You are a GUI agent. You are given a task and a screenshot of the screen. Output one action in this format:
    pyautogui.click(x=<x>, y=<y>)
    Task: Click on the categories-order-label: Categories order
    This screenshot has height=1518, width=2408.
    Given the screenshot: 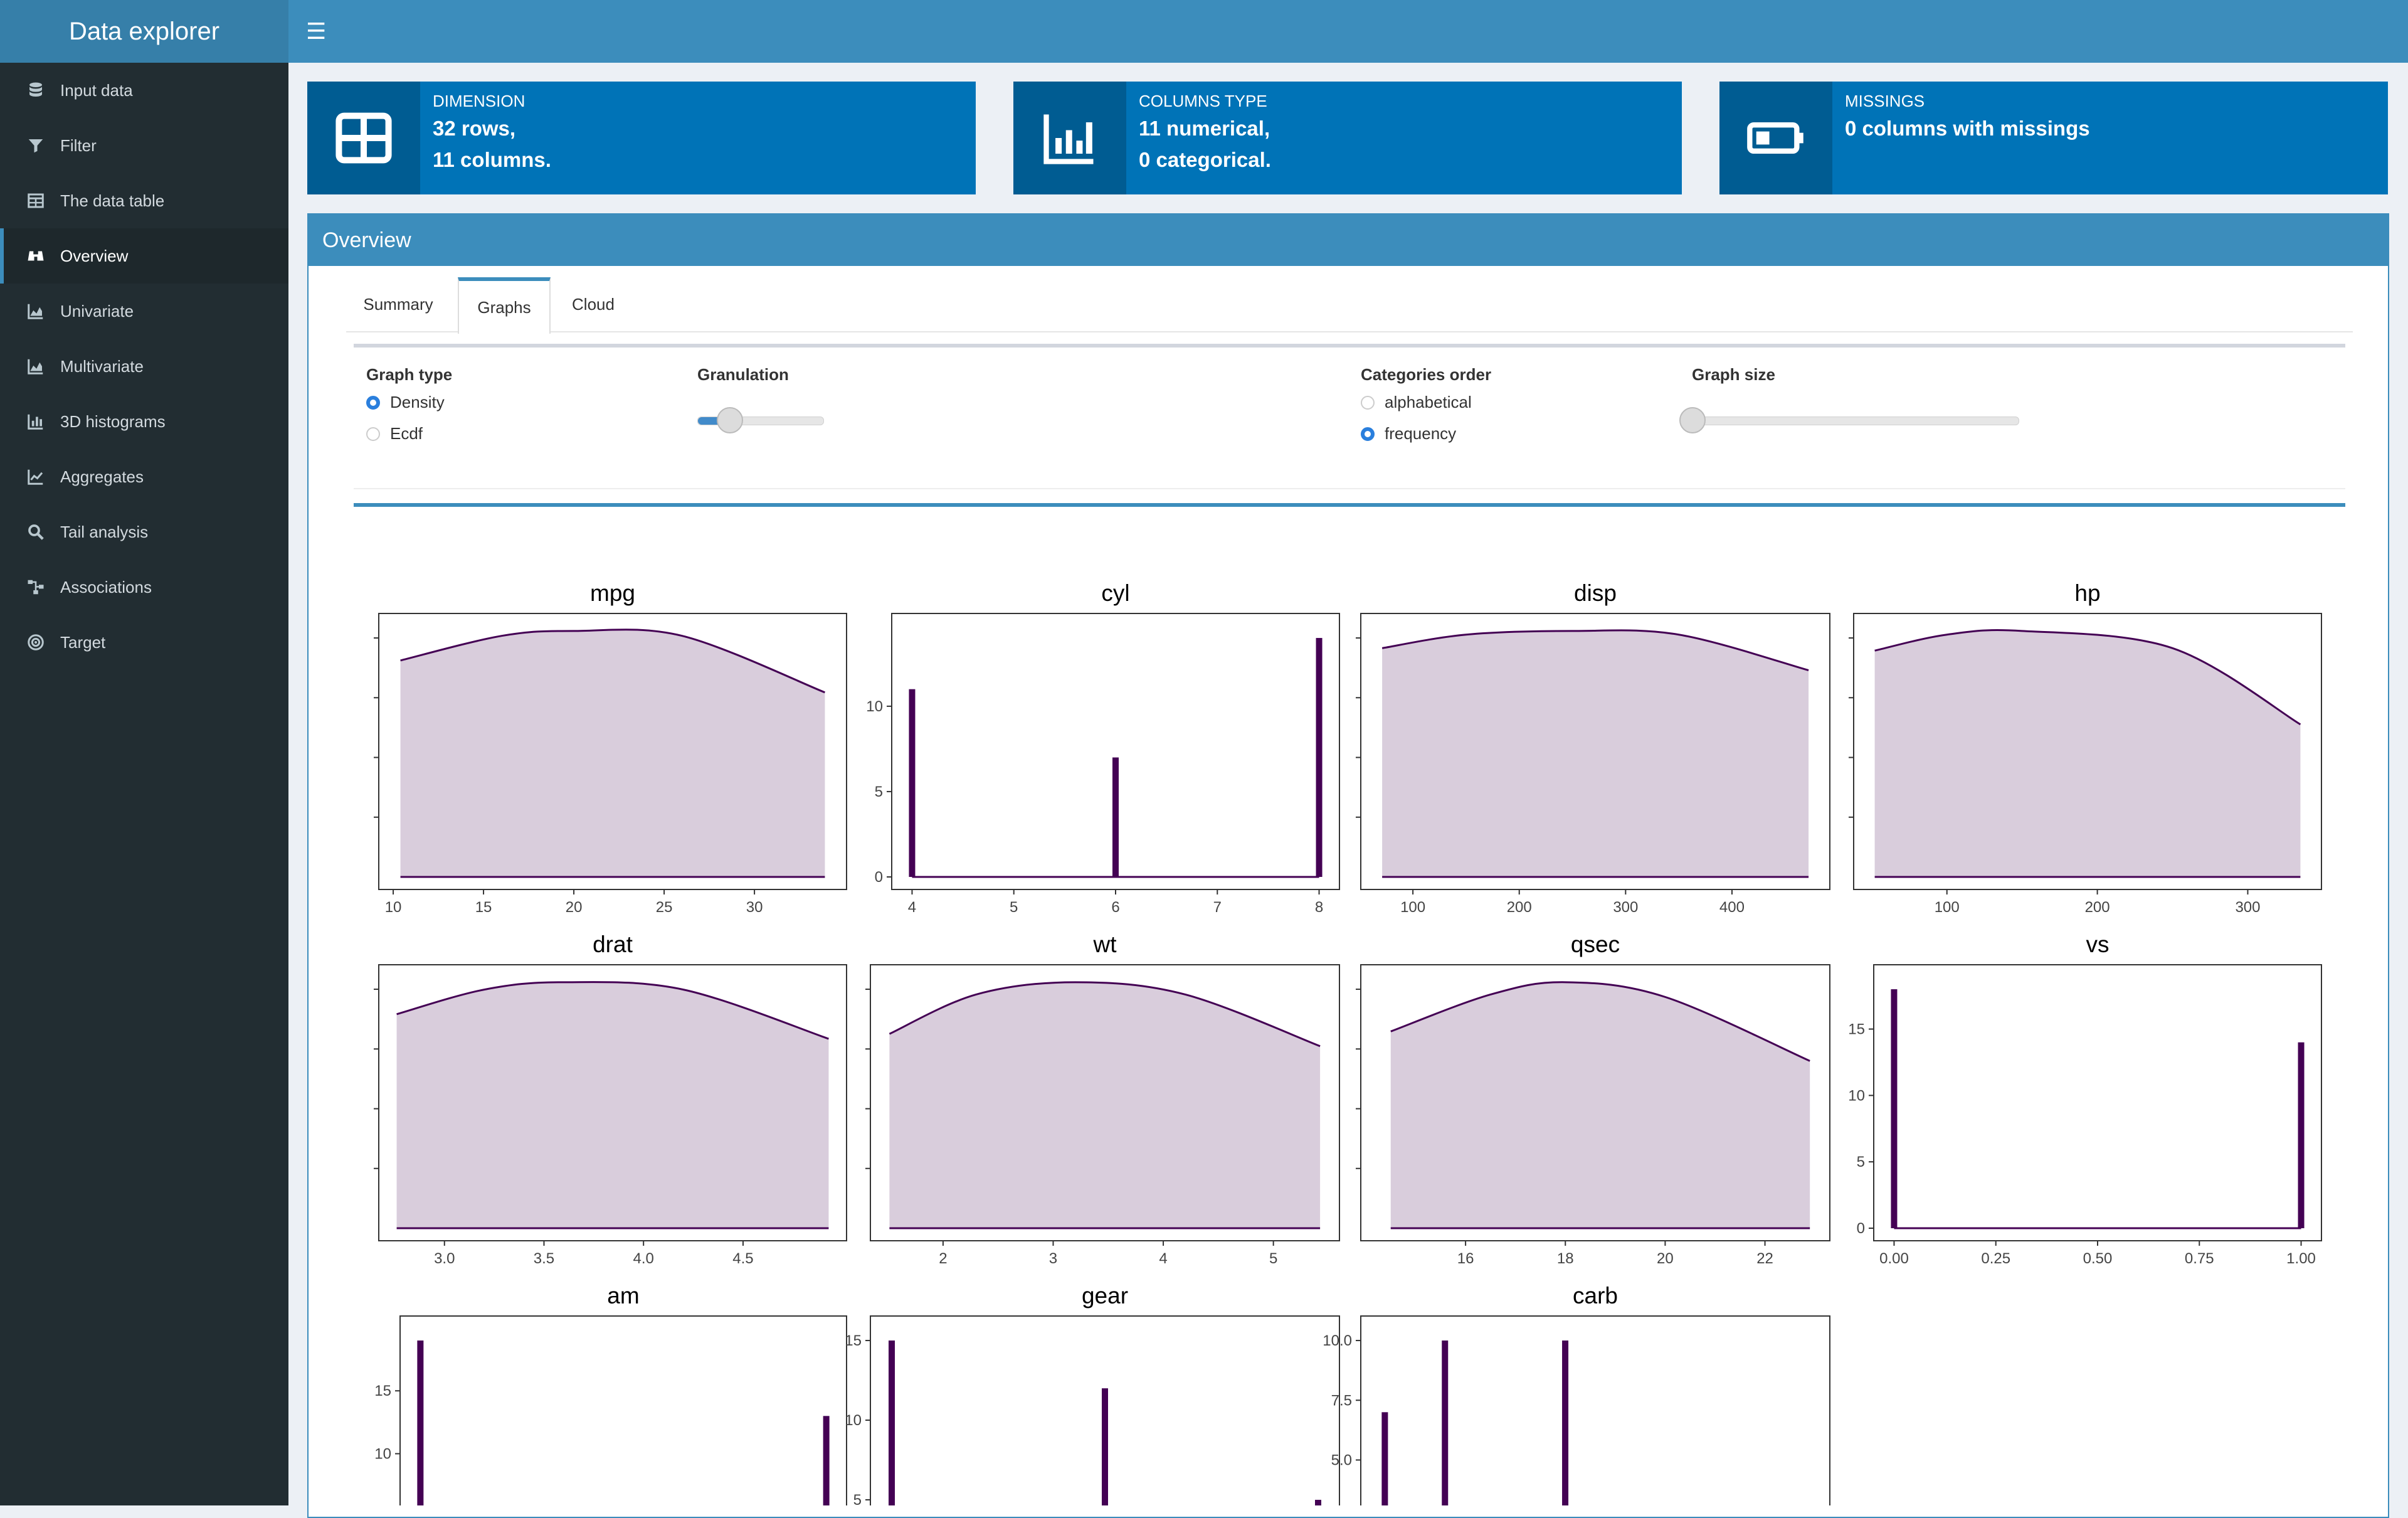 What is the action you would take?
    pyautogui.click(x=1426, y=374)
    